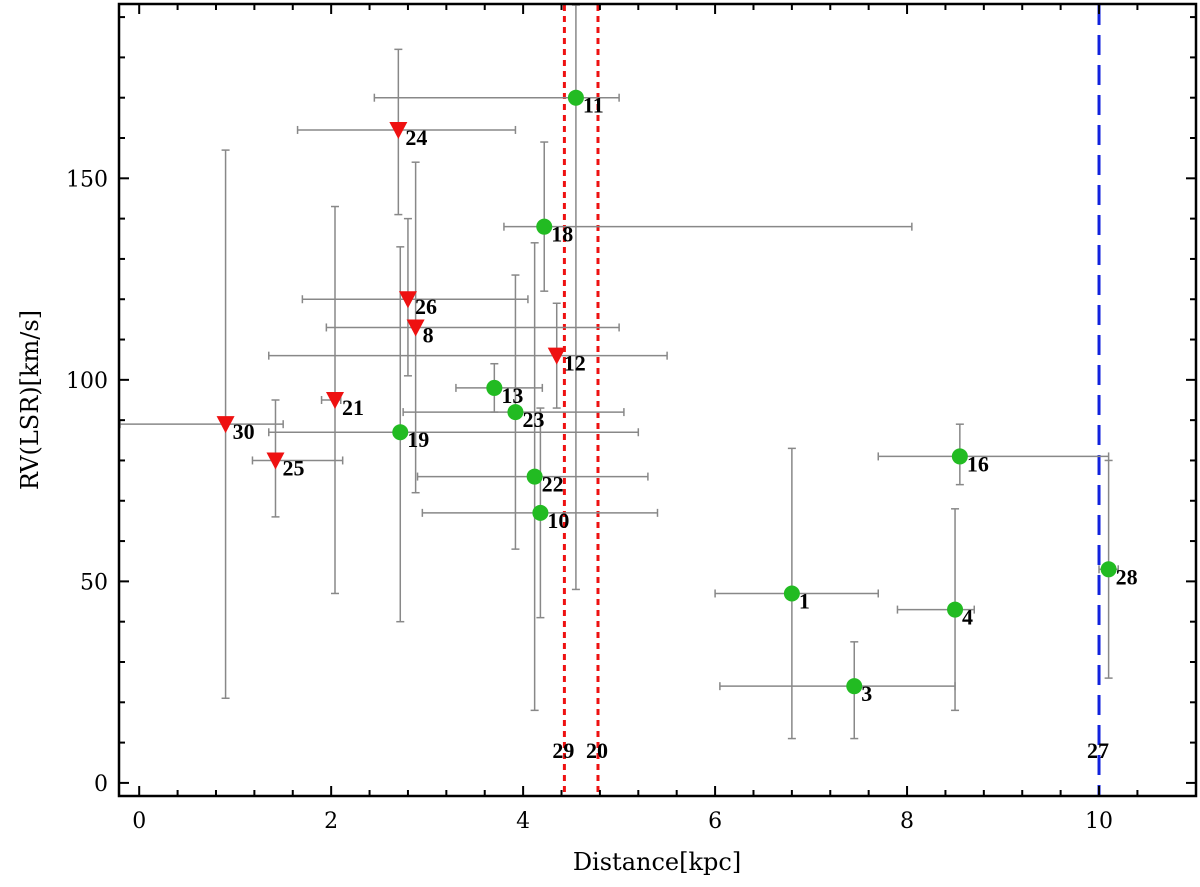  Describe the element at coordinates (87, 381) in the screenshot. I see `y-tick-label-100: 100` at that location.